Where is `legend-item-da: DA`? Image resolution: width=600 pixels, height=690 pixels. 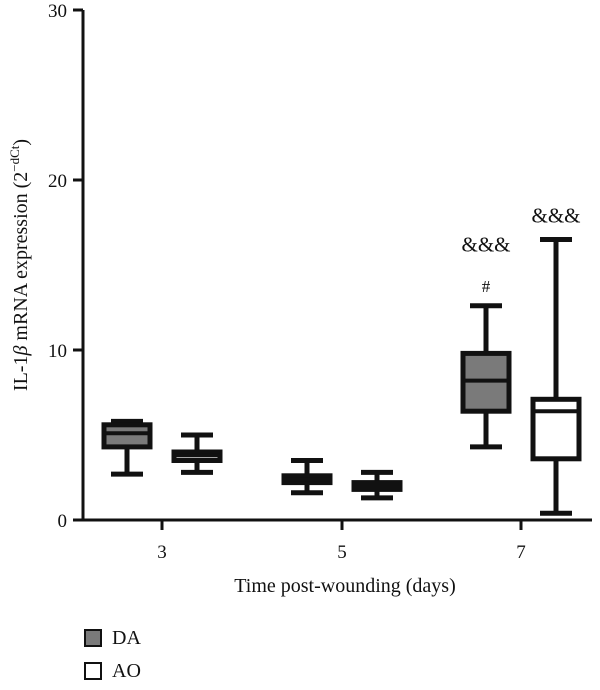
legend-item-da: DA is located at coordinates (112, 638).